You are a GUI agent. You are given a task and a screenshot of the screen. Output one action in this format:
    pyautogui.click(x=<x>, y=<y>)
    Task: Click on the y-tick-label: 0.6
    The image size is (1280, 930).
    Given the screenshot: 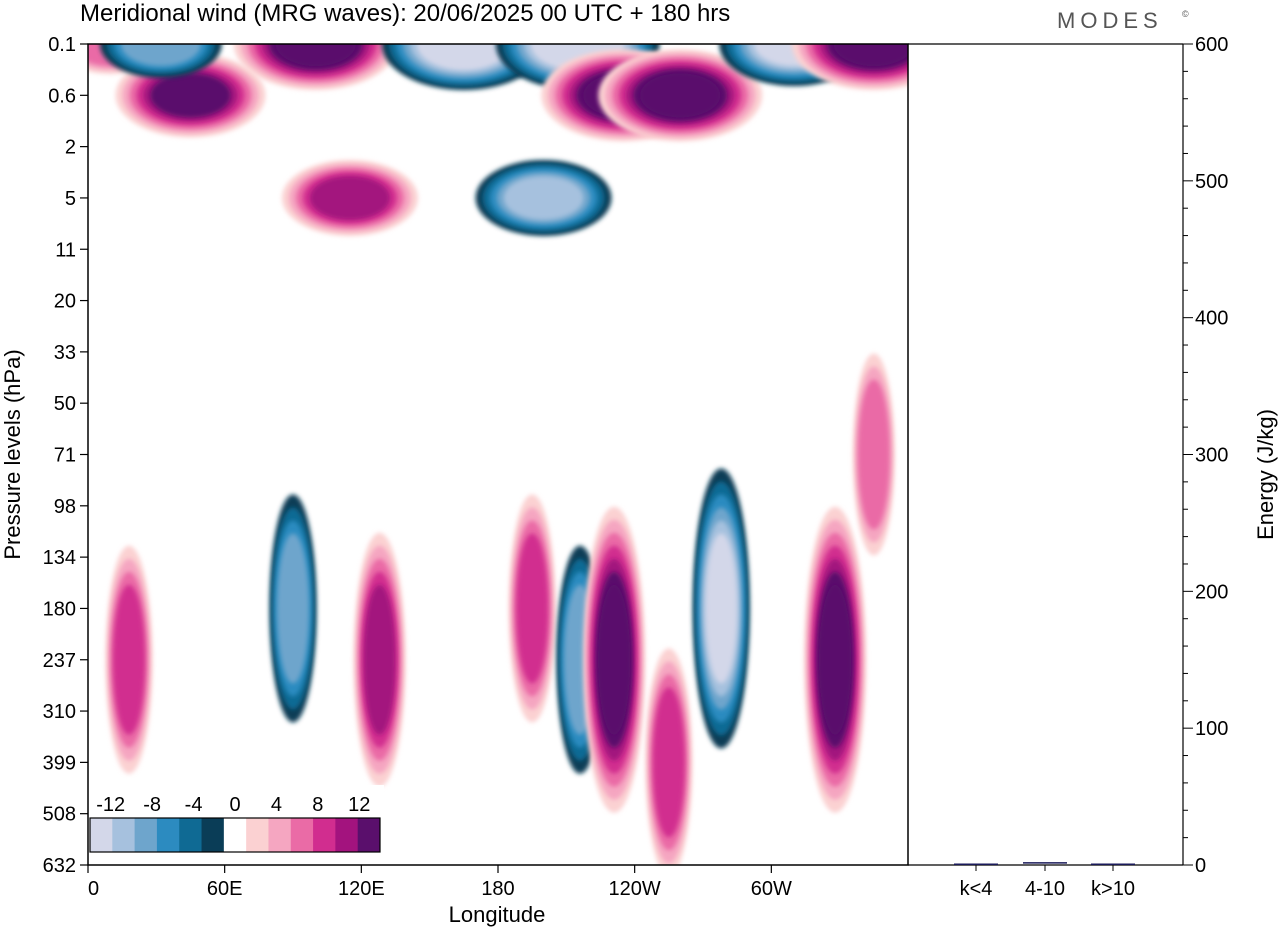 What is the action you would take?
    pyautogui.click(x=62, y=96)
    